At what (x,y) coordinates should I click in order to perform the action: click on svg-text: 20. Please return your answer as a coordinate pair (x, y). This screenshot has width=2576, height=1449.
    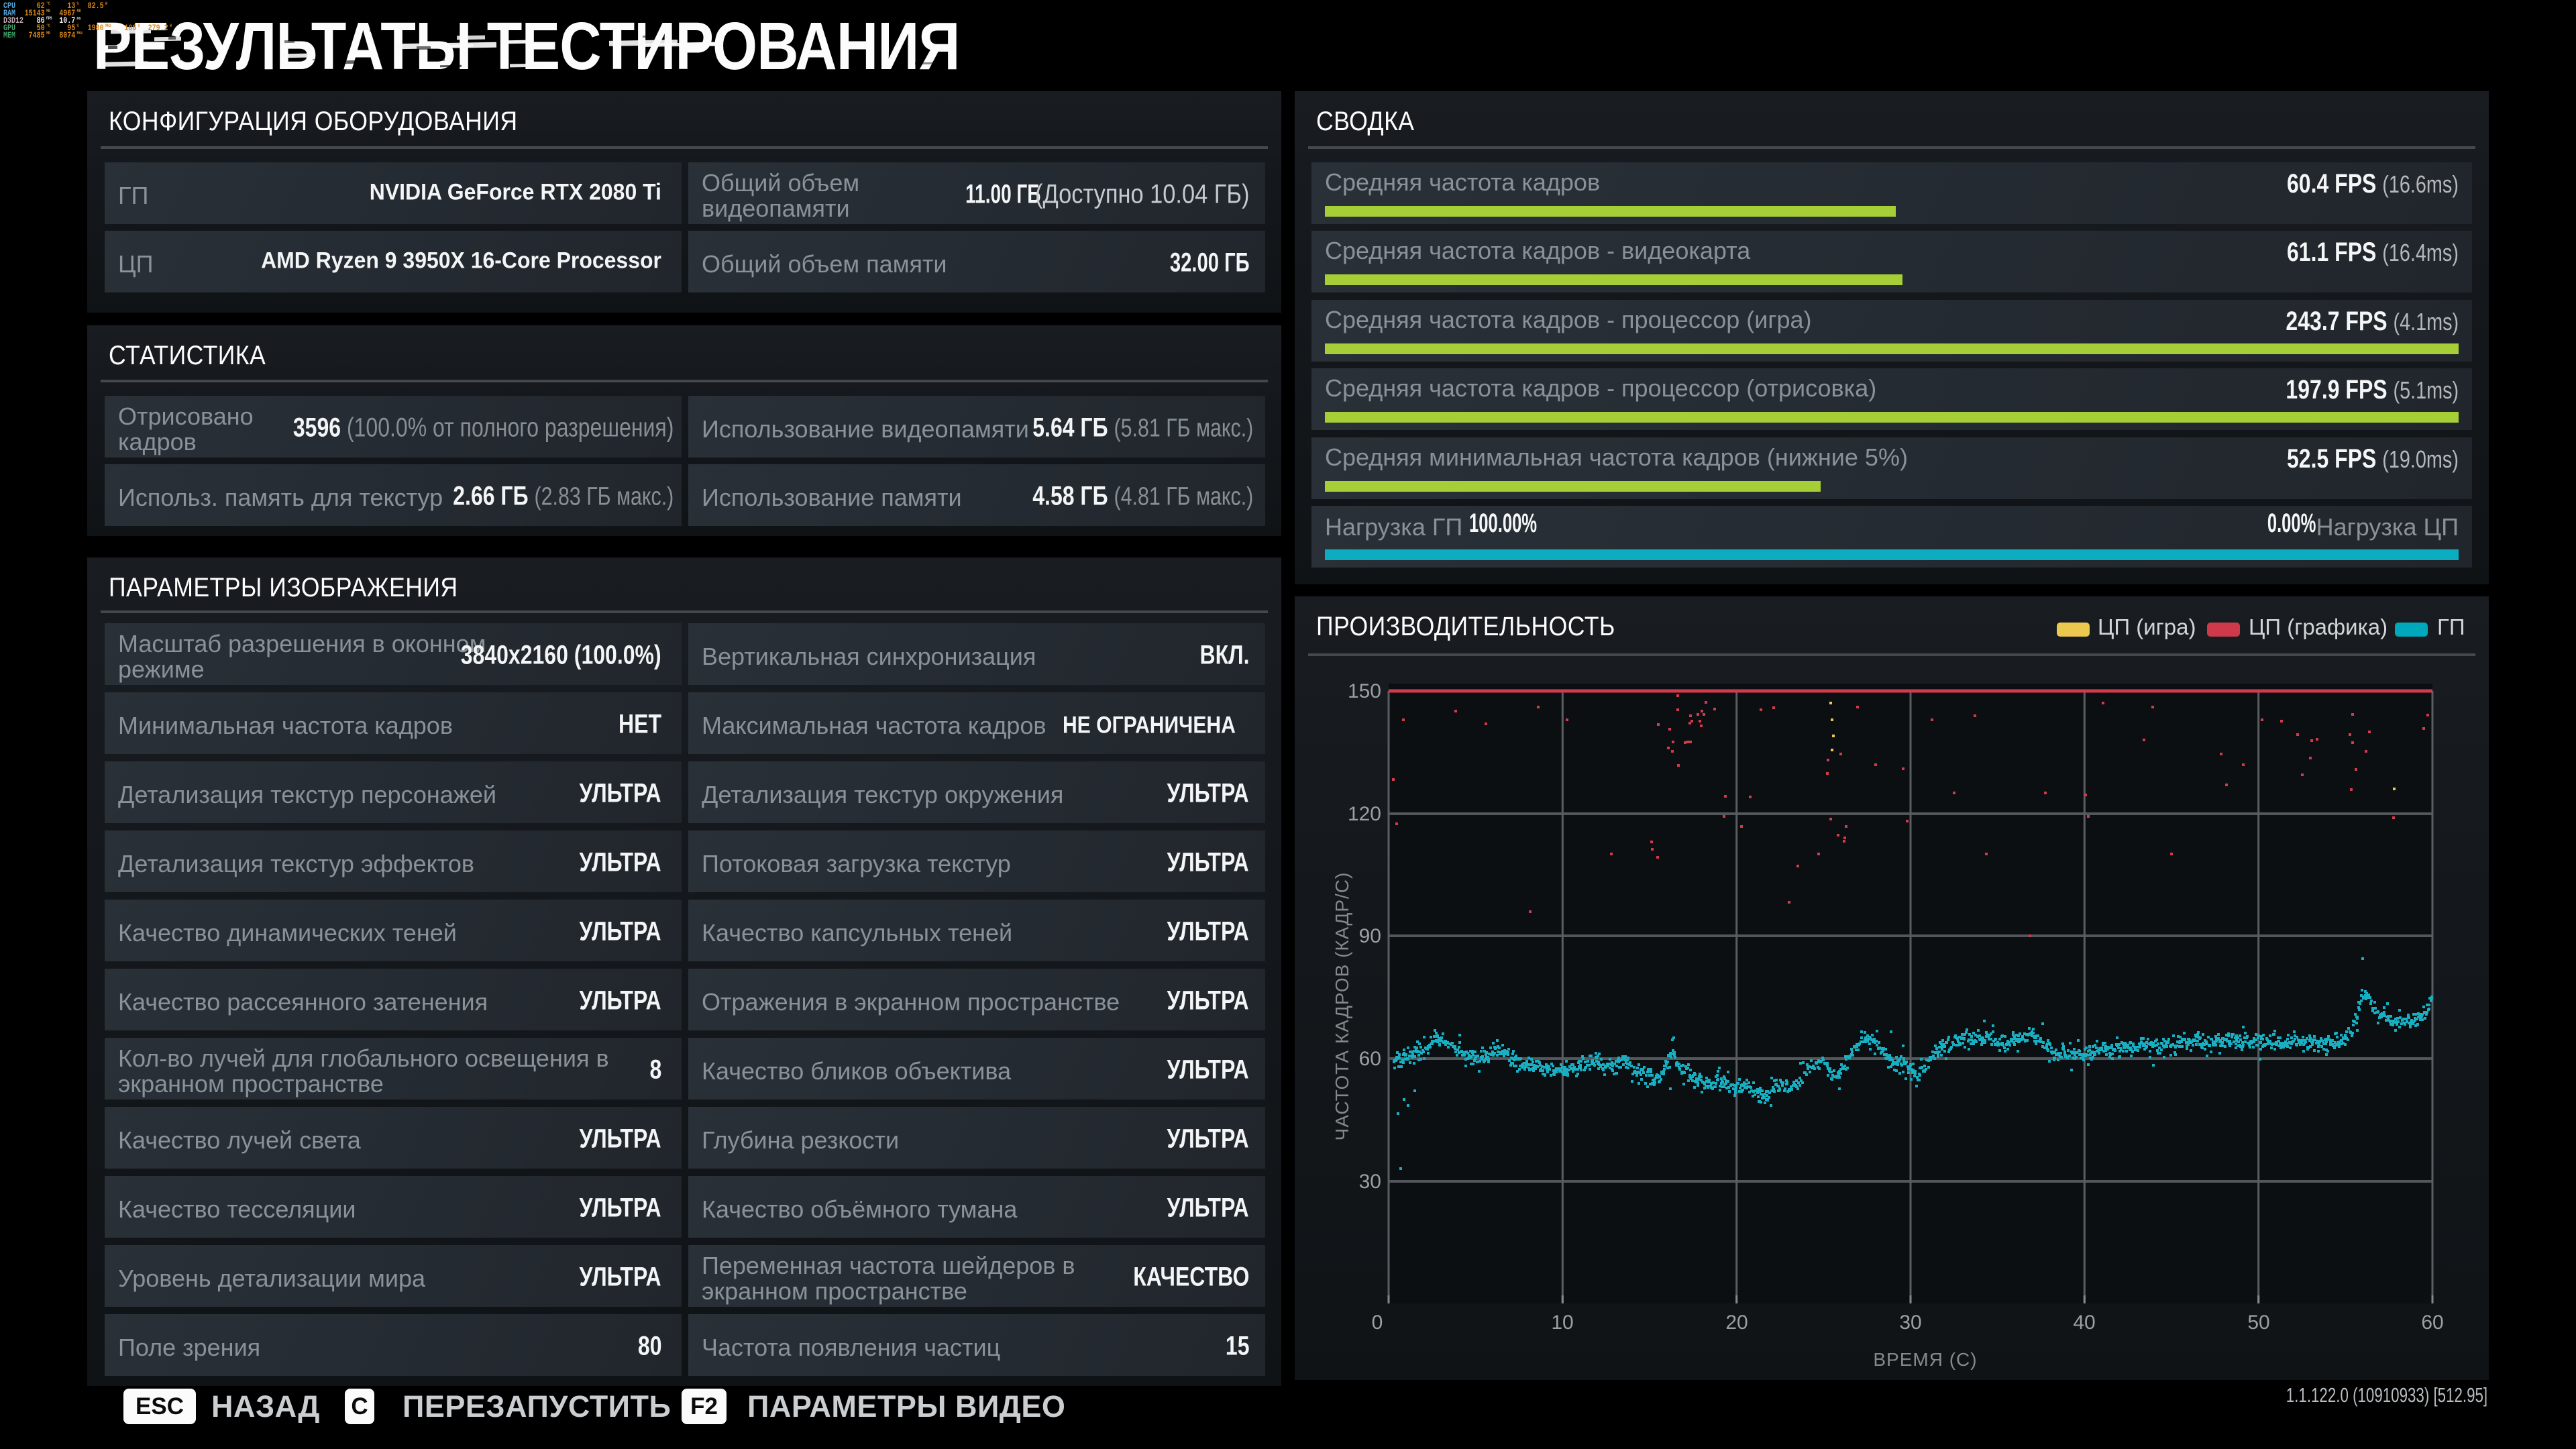
    Looking at the image, I should click on (1736, 1322).